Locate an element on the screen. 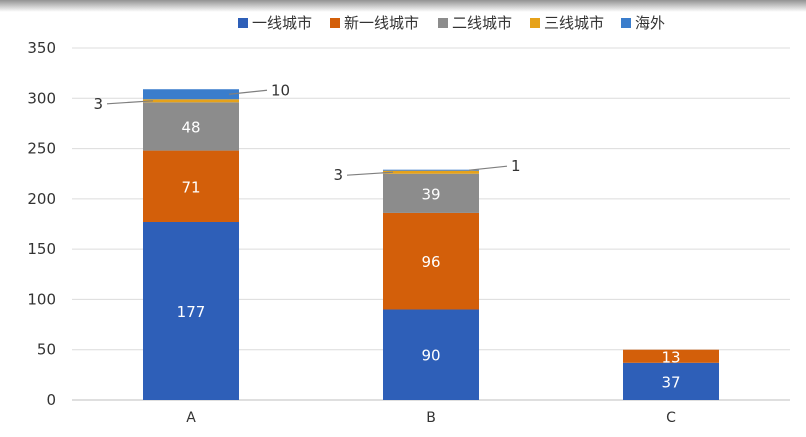  data-label: 39 is located at coordinates (430, 194).